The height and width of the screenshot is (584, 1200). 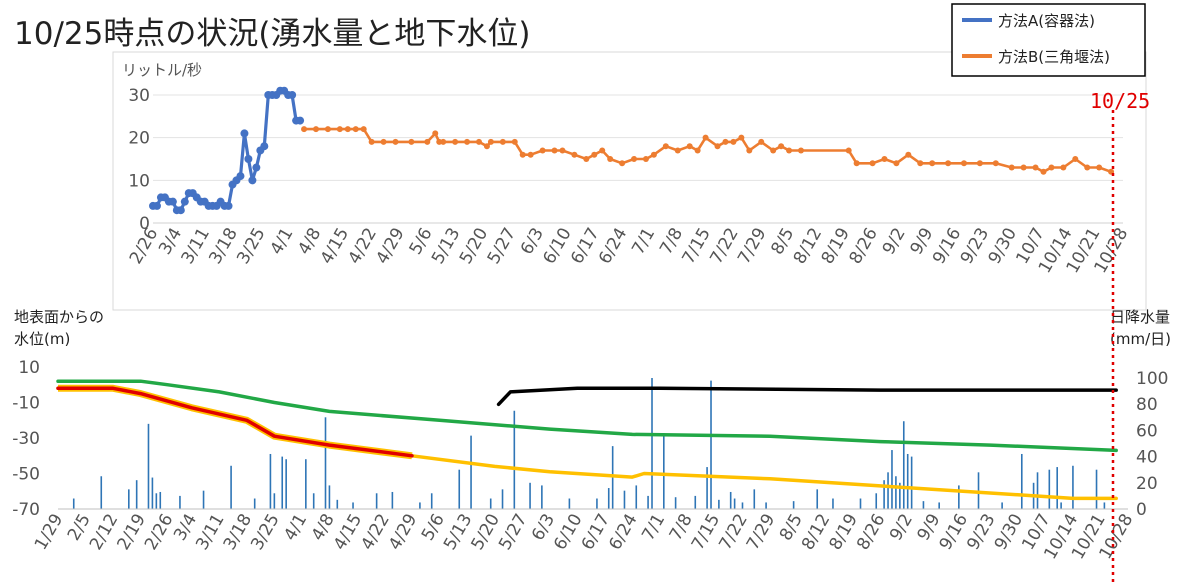 What do you see at coordinates (139, 181) in the screenshot?
I see `upper-y-tick-label: 10` at bounding box center [139, 181].